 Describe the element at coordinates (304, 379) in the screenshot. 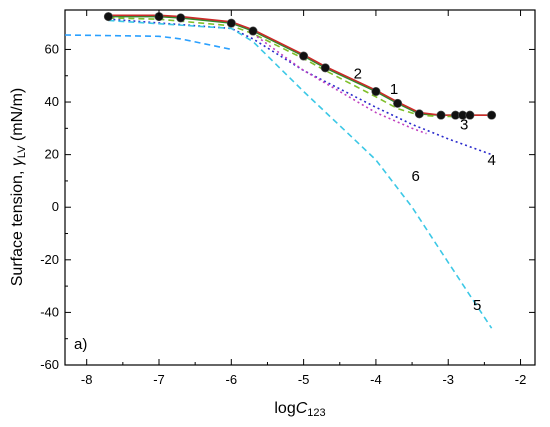

I see `x-tick-label: -5` at that location.